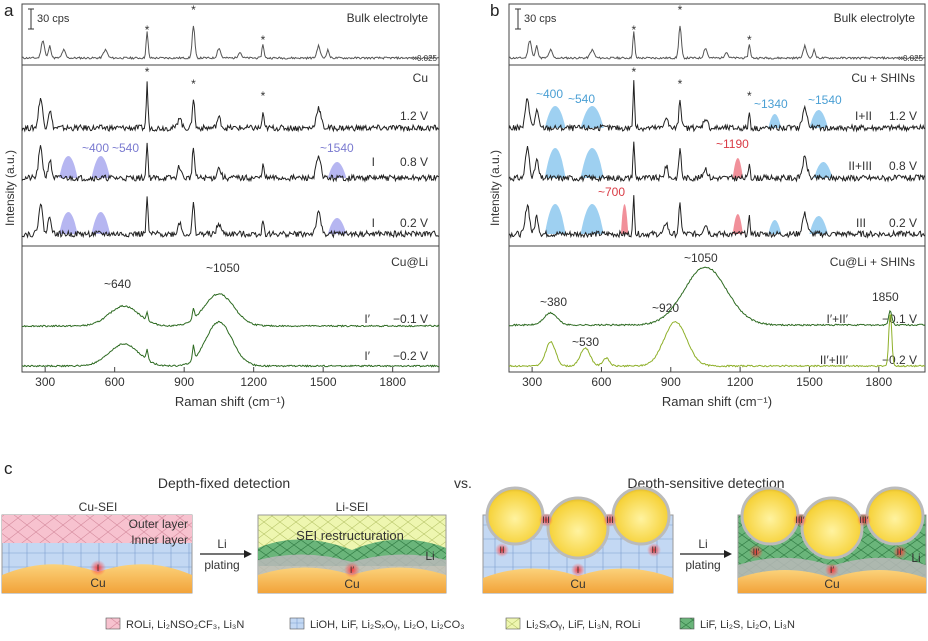 The width and height of the screenshot is (928, 641). What do you see at coordinates (702, 565) in the screenshot?
I see `arrow-2-bottom: plating` at bounding box center [702, 565].